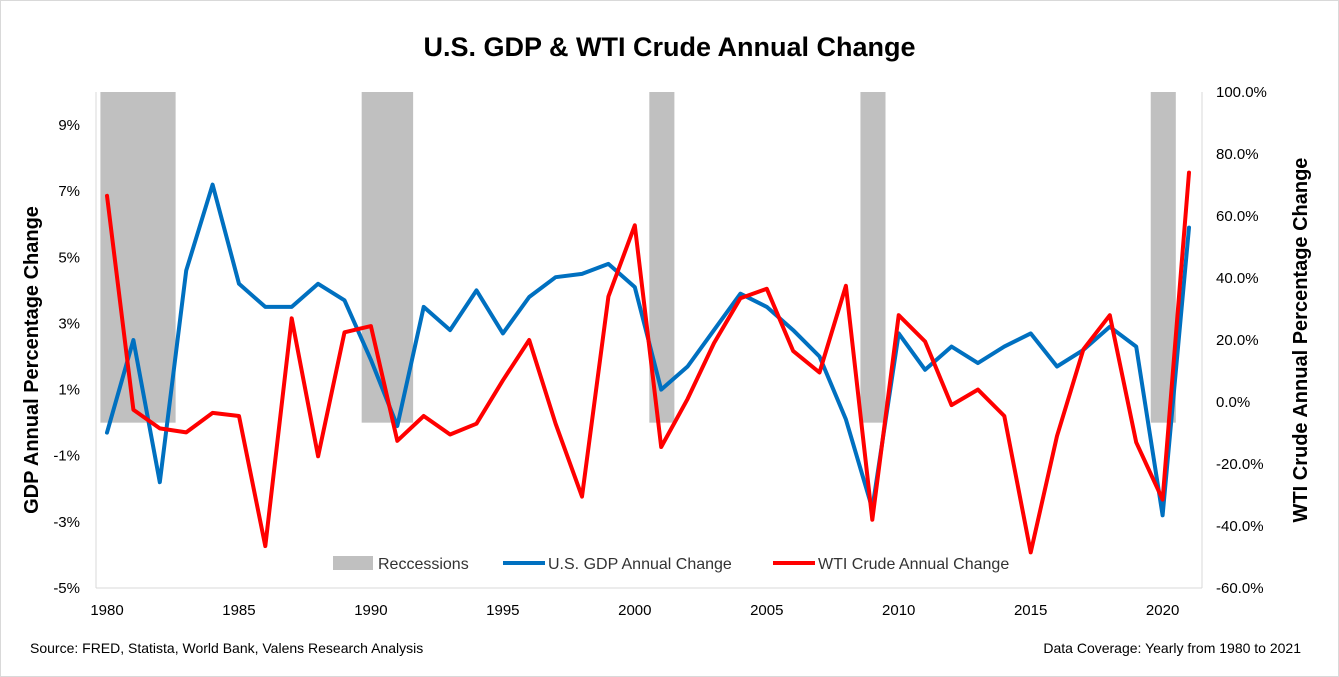 The width and height of the screenshot is (1339, 677). What do you see at coordinates (1237, 278) in the screenshot?
I see `right-tick-label: 40.0%` at bounding box center [1237, 278].